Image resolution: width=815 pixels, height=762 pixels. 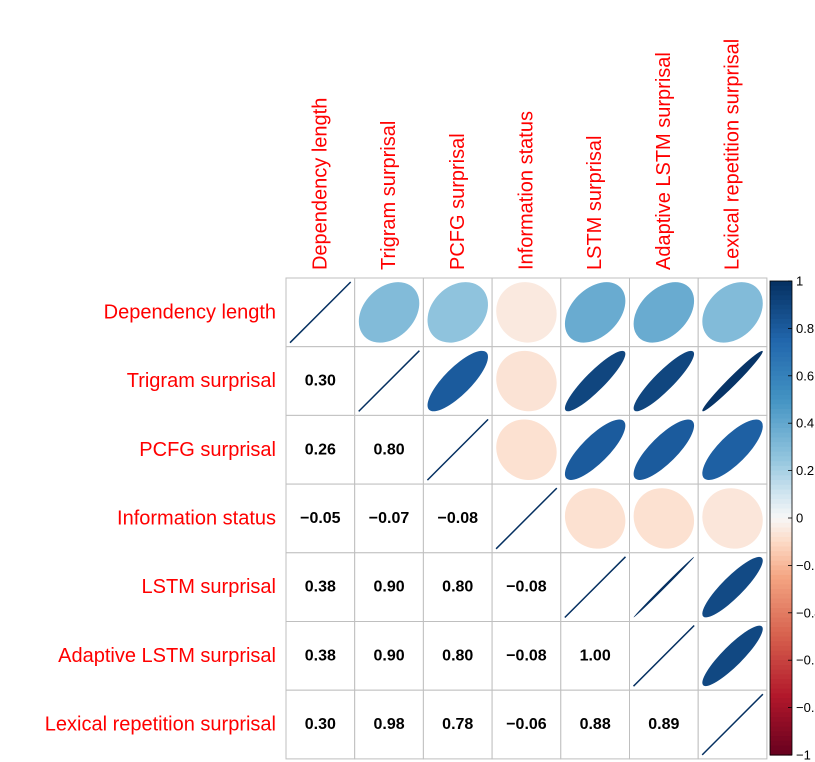 What do you see at coordinates (805, 328) in the screenshot?
I see `colorbar-tick-label: 0.8` at bounding box center [805, 328].